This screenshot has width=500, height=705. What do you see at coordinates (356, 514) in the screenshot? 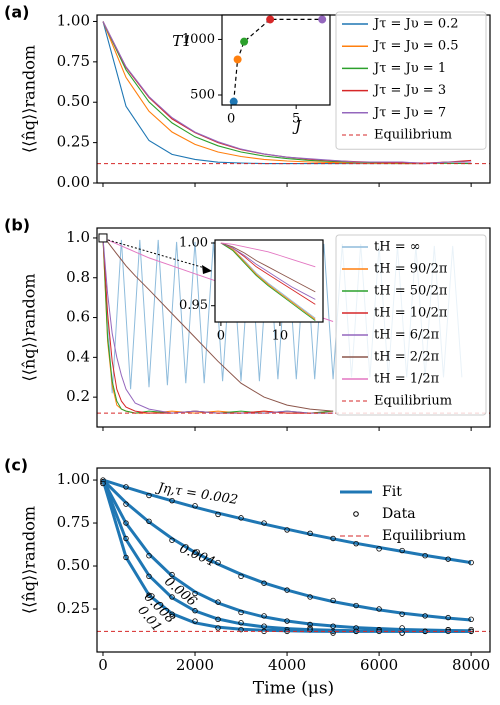
I see `legend-swatch` at bounding box center [356, 514].